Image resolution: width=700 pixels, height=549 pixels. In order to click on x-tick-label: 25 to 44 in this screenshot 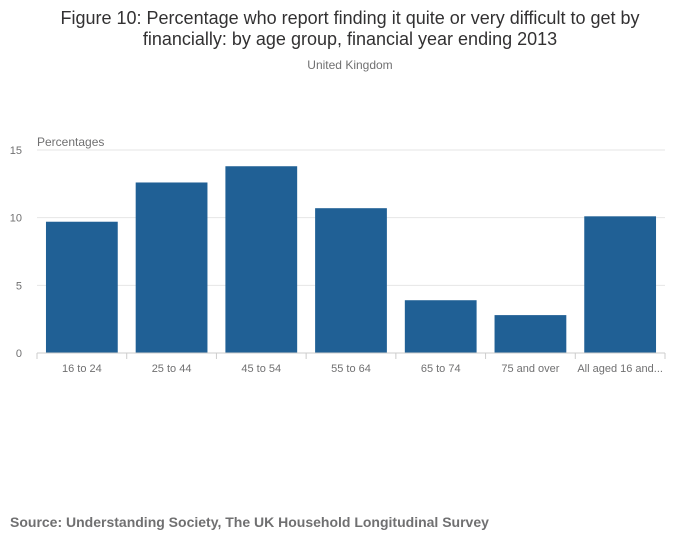, I will do `click(172, 369)`.